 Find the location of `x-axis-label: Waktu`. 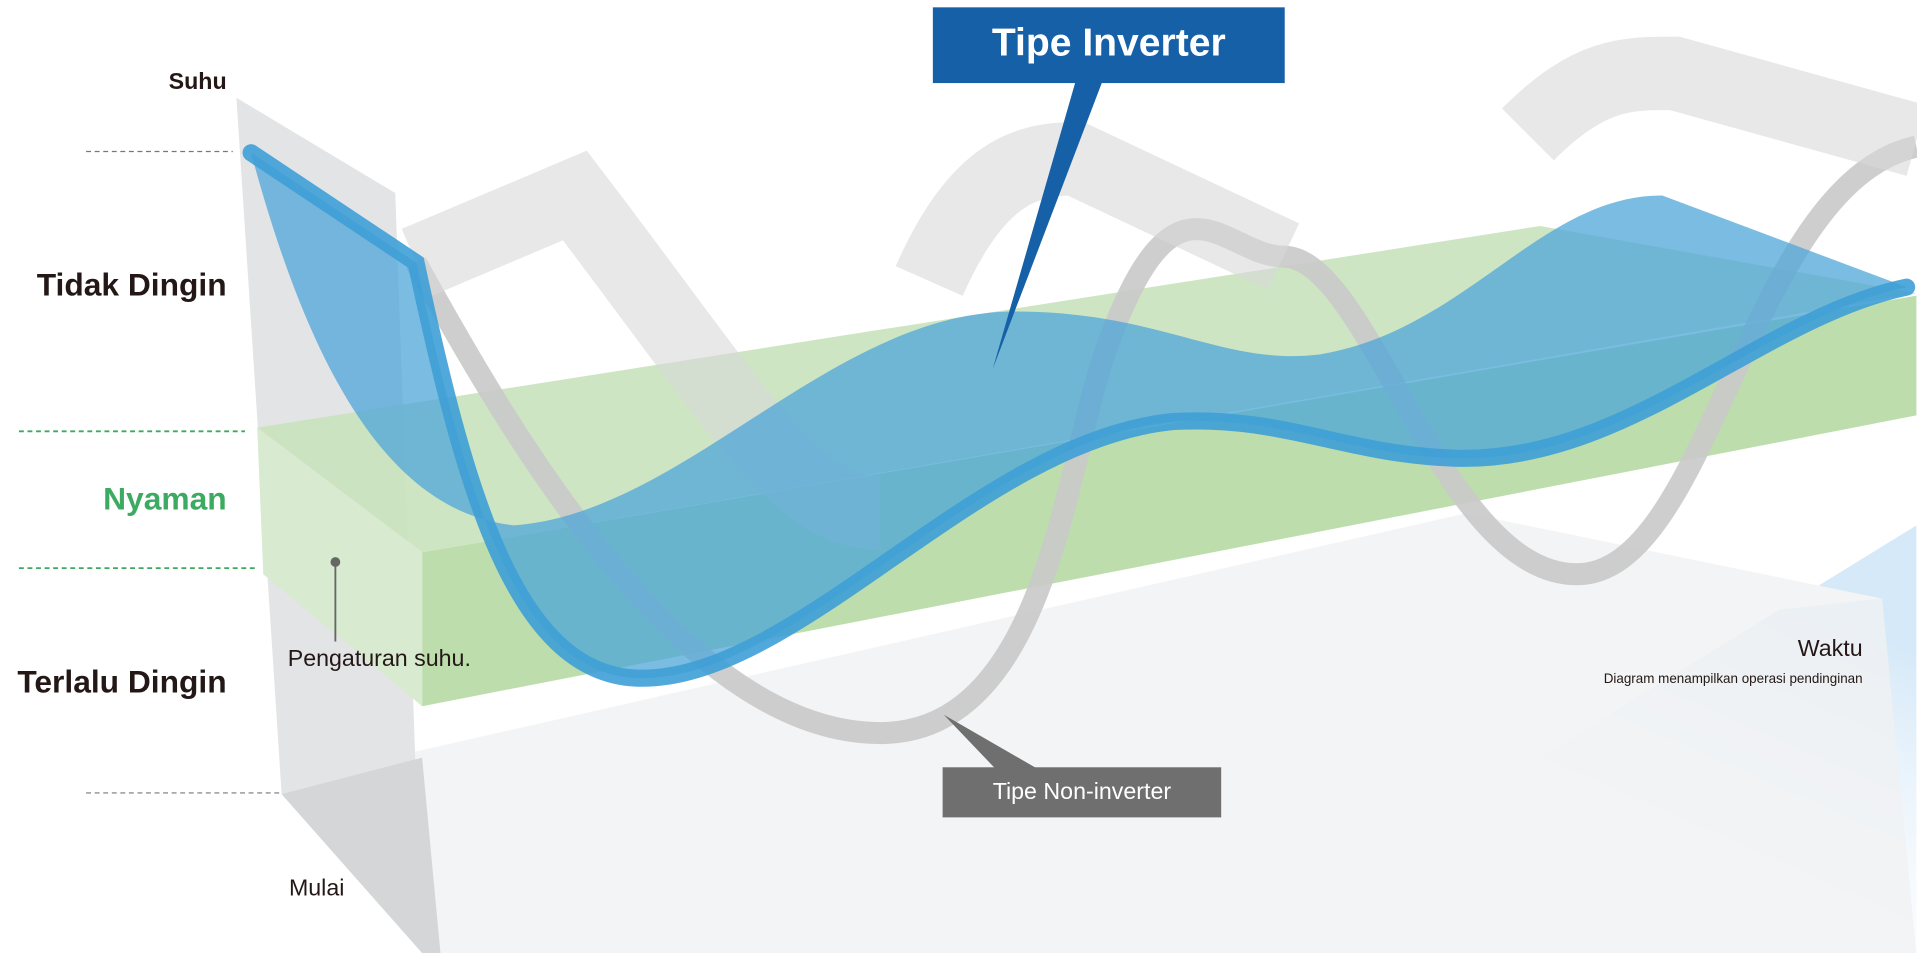

x-axis-label: Waktu is located at coordinates (1830, 648).